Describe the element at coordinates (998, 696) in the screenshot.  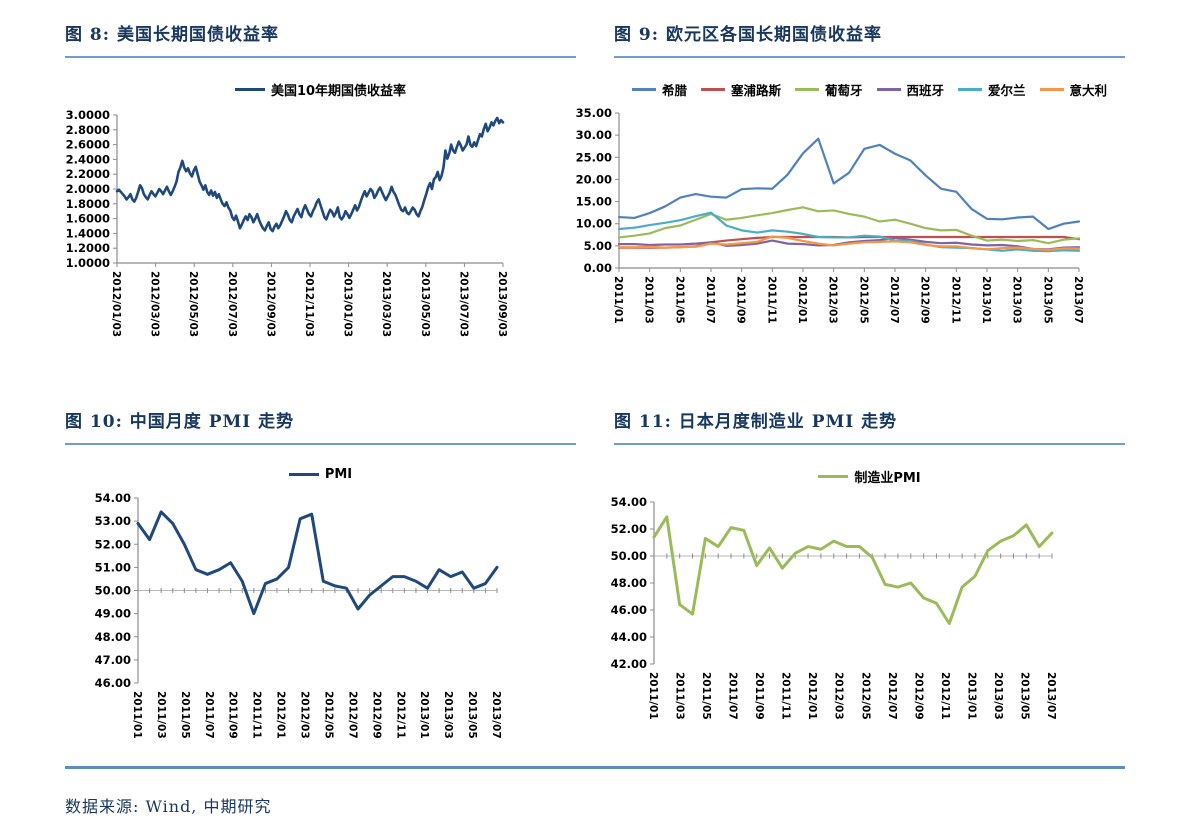
I see `svg-text: 2013/03` at that location.